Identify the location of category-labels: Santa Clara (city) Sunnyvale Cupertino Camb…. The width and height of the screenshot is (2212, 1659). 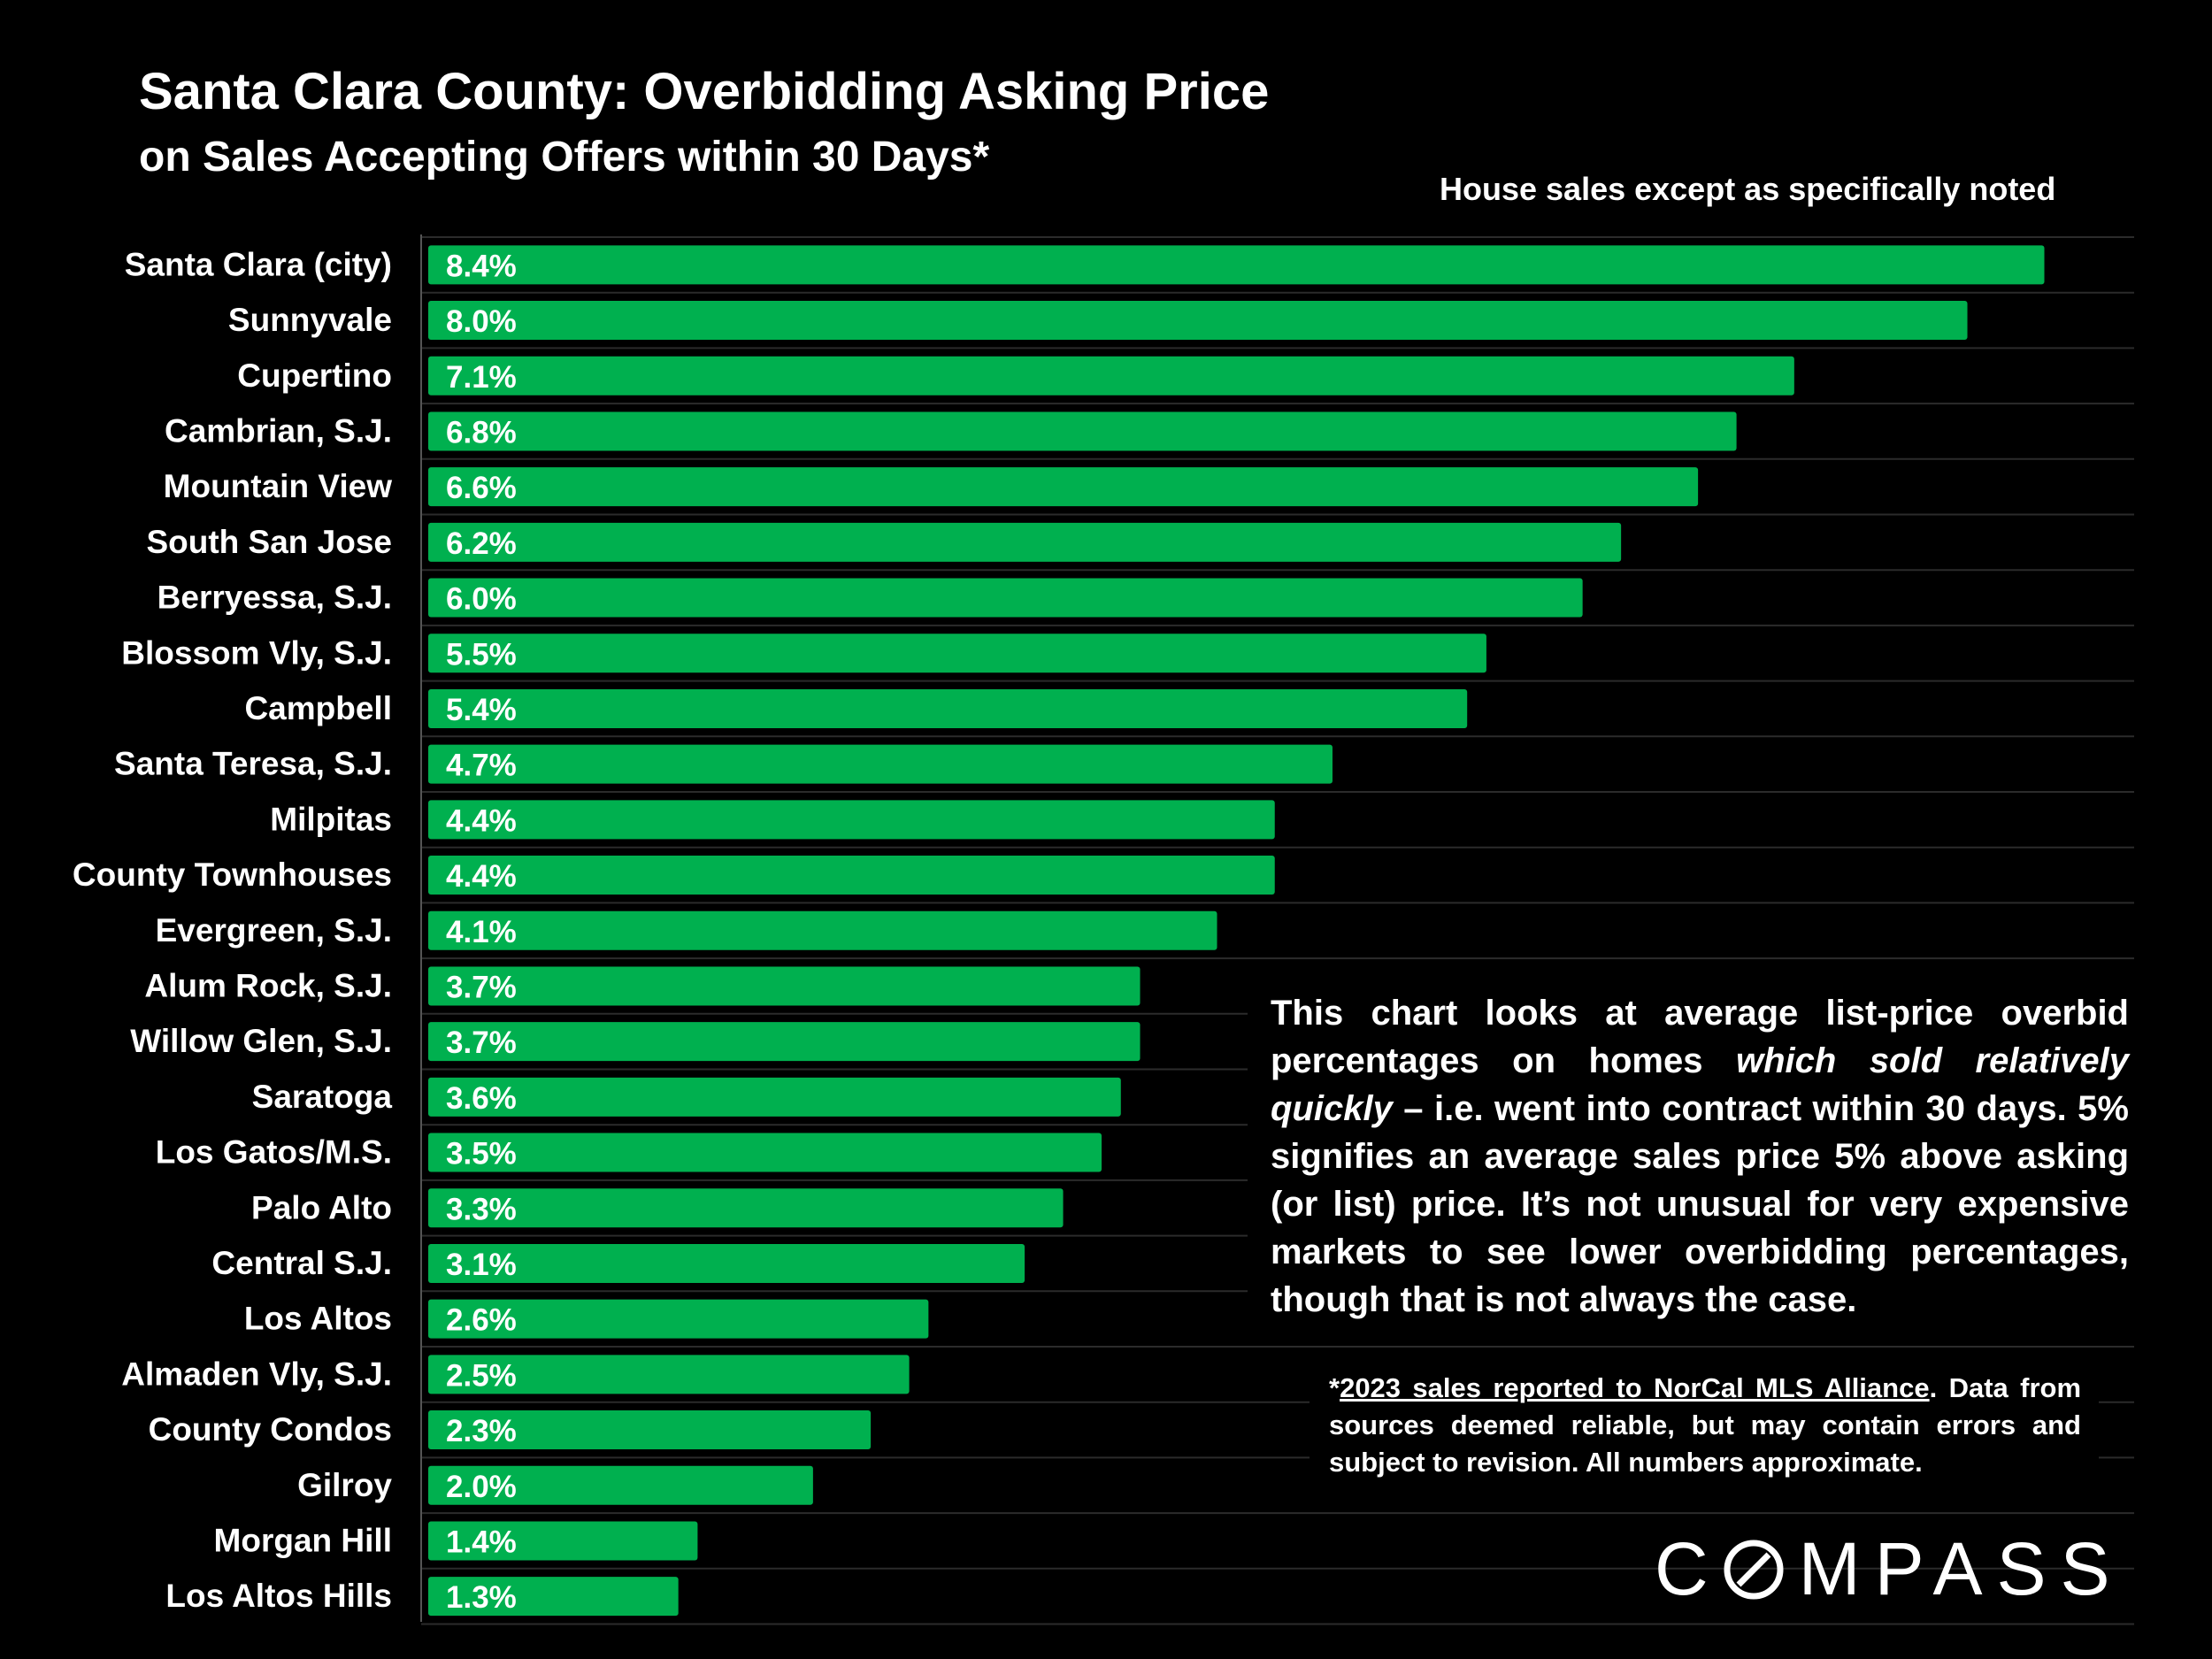
(233, 930).